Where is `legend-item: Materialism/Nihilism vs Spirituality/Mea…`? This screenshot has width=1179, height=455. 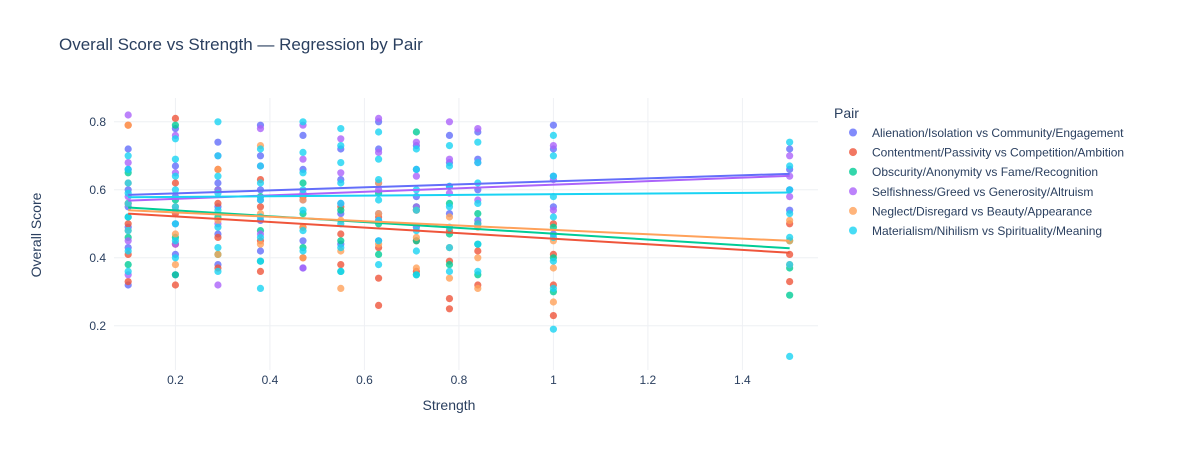
legend-item: Materialism/Nihilism vs Spirituality/Mea… is located at coordinates (975, 231).